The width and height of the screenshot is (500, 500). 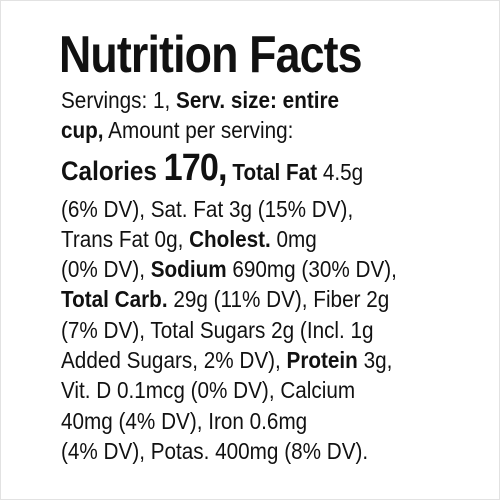 What do you see at coordinates (184, 420) in the screenshot?
I see `text-segment: 40mg (4% DV), Iron 0.6mg` at bounding box center [184, 420].